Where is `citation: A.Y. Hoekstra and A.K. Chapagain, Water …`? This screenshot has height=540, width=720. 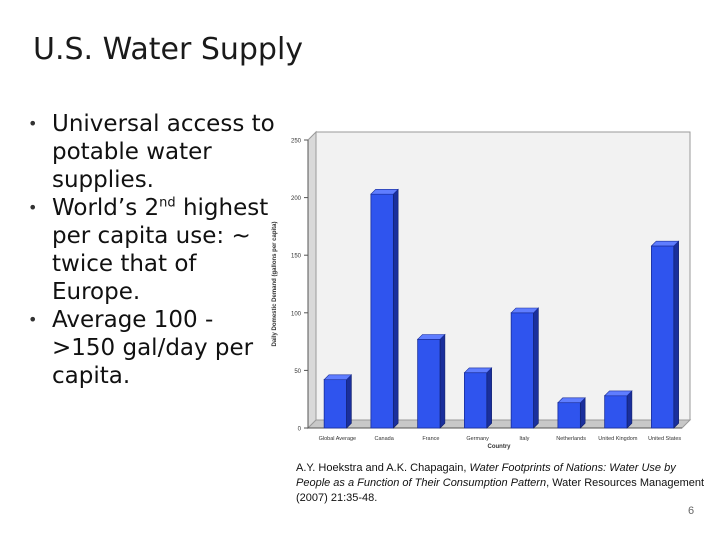
citation: A.Y. Hoekstra and A.K. Chapagain, Water … is located at coordinates (501, 483).